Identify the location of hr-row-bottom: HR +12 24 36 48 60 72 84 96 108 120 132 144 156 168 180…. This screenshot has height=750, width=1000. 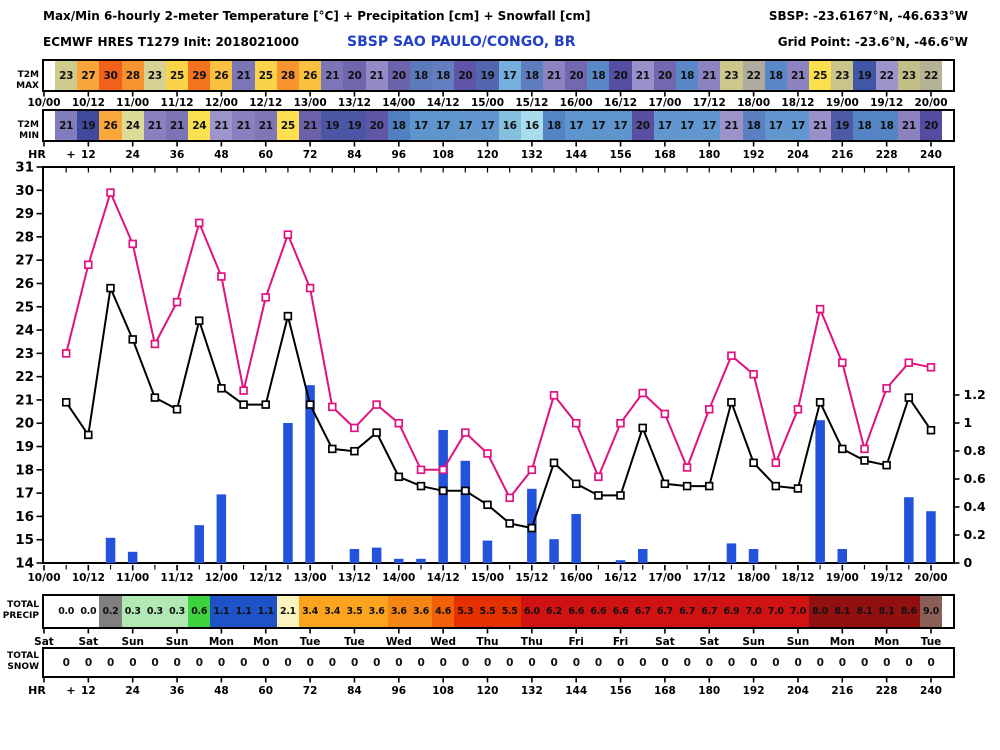
(485, 687).